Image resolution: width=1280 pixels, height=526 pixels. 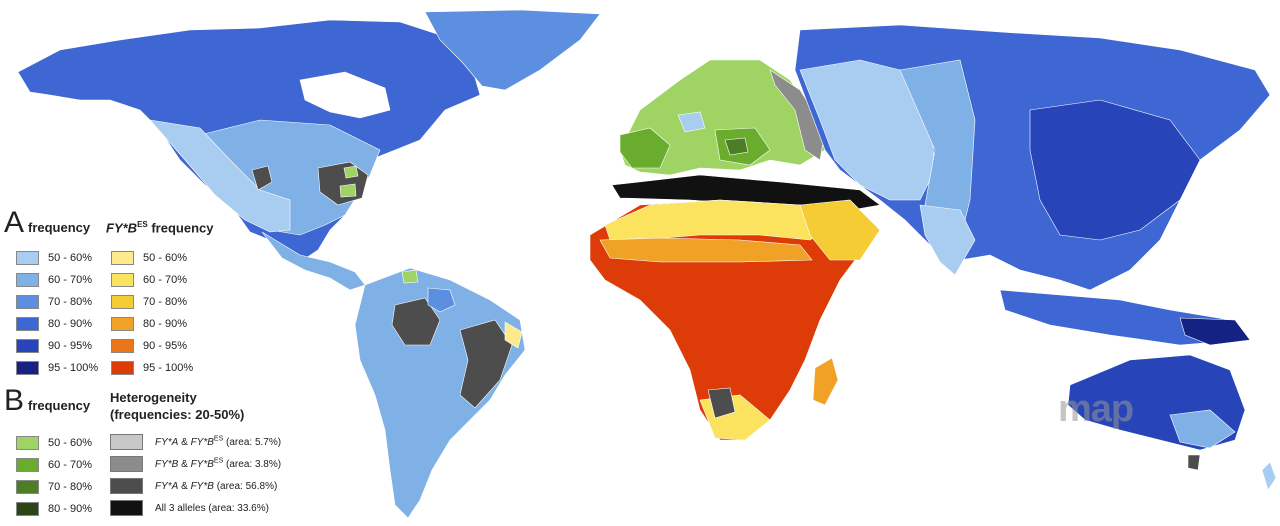 I want to click on legend-a-item-1: 50 - 60%, so click(x=54, y=258).